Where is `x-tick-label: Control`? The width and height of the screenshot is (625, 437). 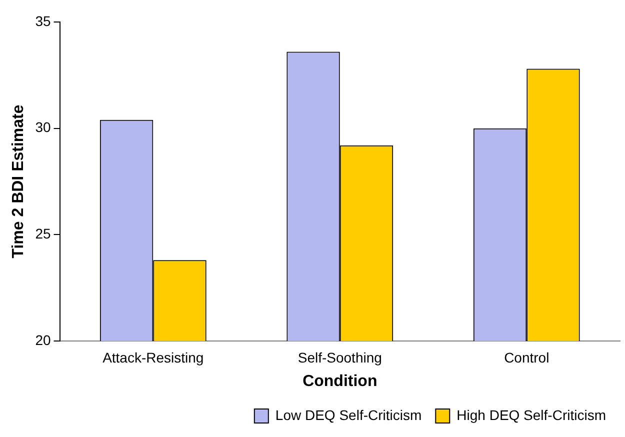 x-tick-label: Control is located at coordinates (527, 357).